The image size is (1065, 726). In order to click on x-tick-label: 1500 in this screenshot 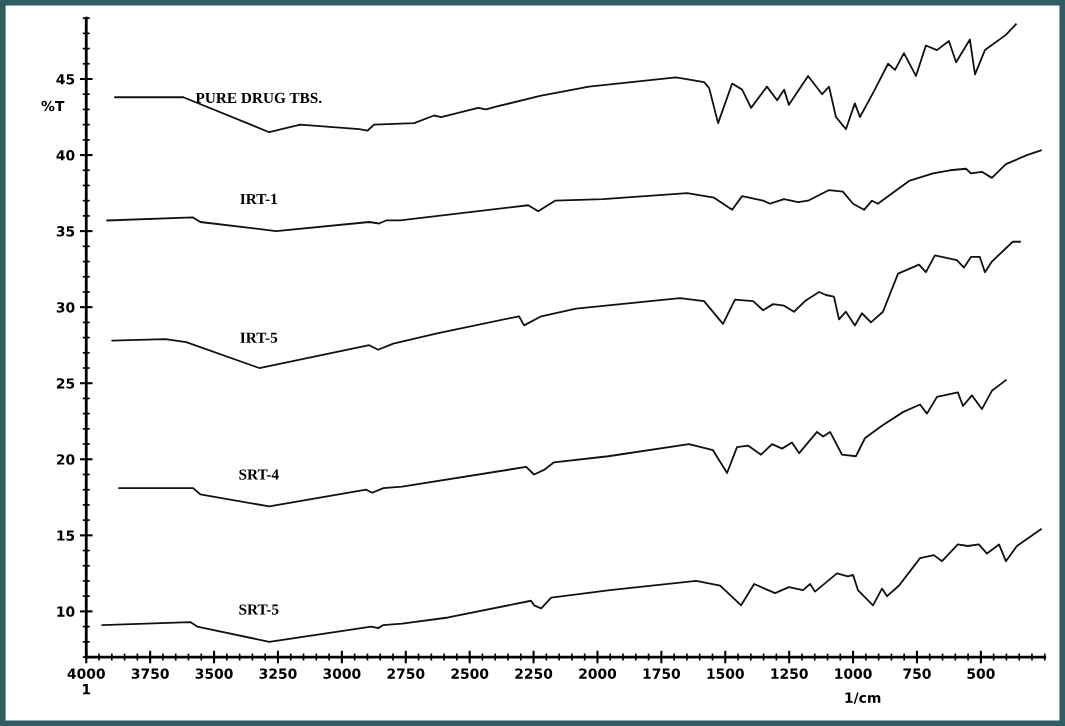, I will do `click(725, 673)`.